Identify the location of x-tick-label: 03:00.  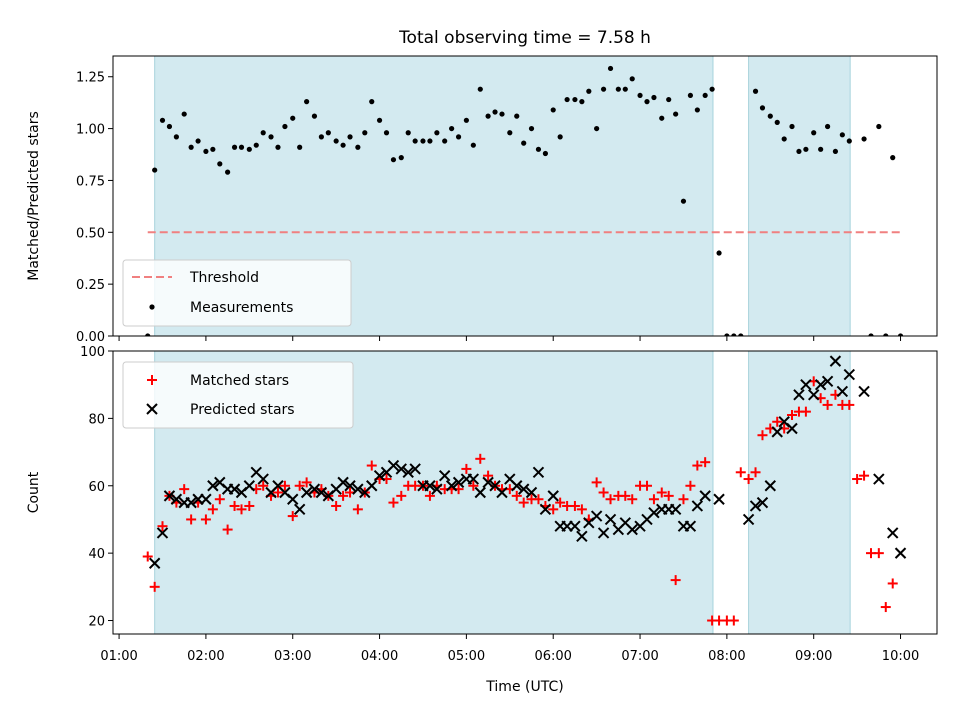
(292, 656).